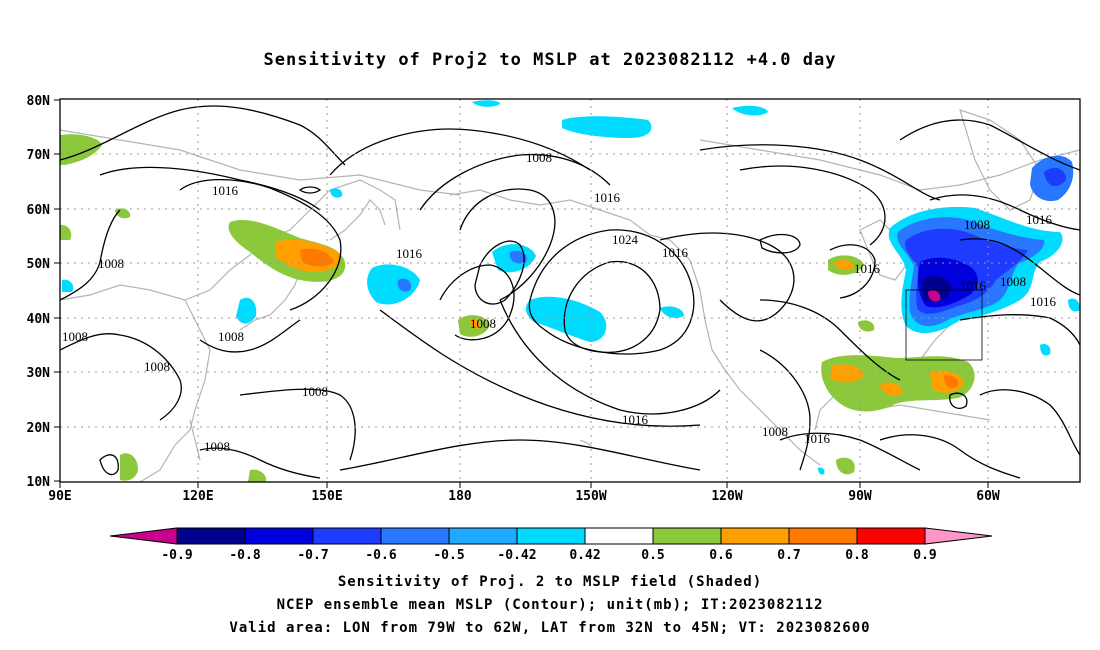 This screenshot has width=1100, height=650. I want to click on lat-label: 30N, so click(39, 373).